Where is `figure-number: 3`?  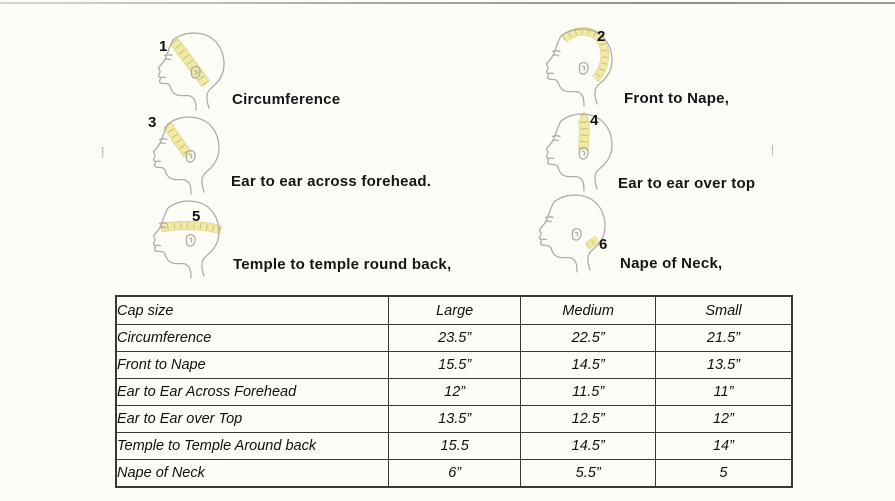 figure-number: 3 is located at coordinates (152, 122).